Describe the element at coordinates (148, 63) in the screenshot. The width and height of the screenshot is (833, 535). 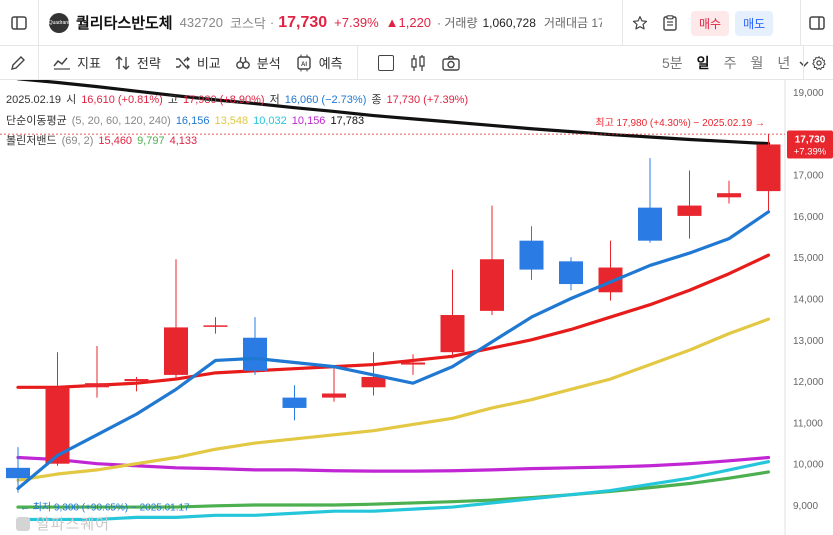
I see `strategy-label: 전략` at that location.